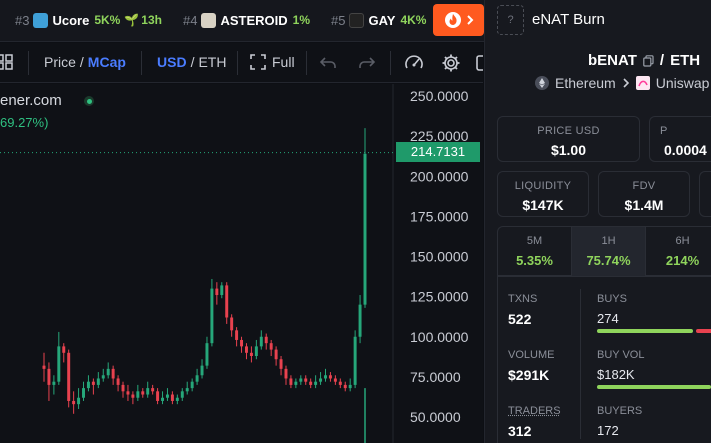  Describe the element at coordinates (621, 365) in the screenshot. I see `buy-vol-stat: BUY VOL $182K` at that location.